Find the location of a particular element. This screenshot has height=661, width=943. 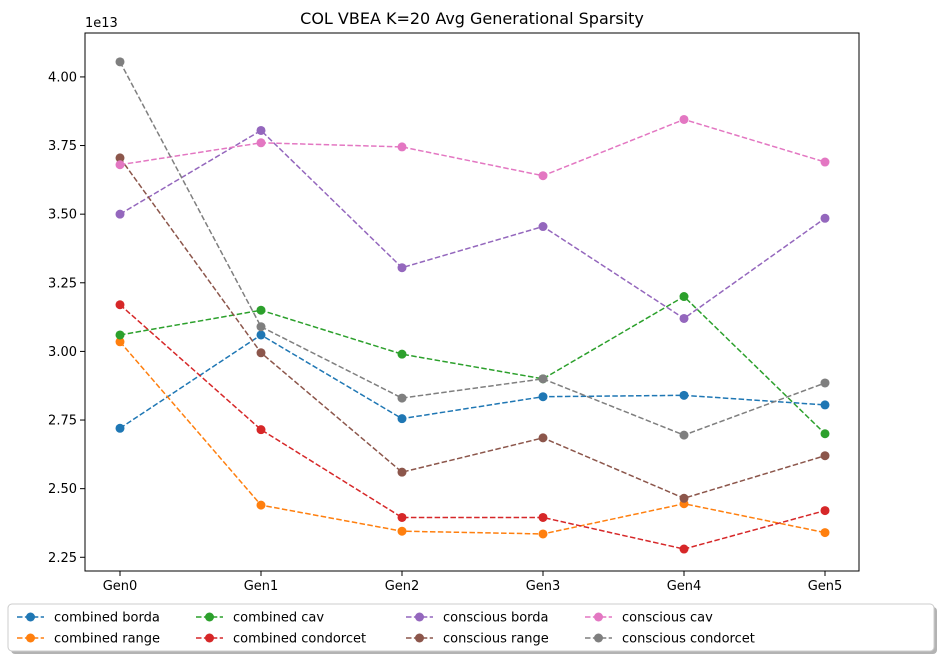

series-conscious-cav is located at coordinates (472, 147).